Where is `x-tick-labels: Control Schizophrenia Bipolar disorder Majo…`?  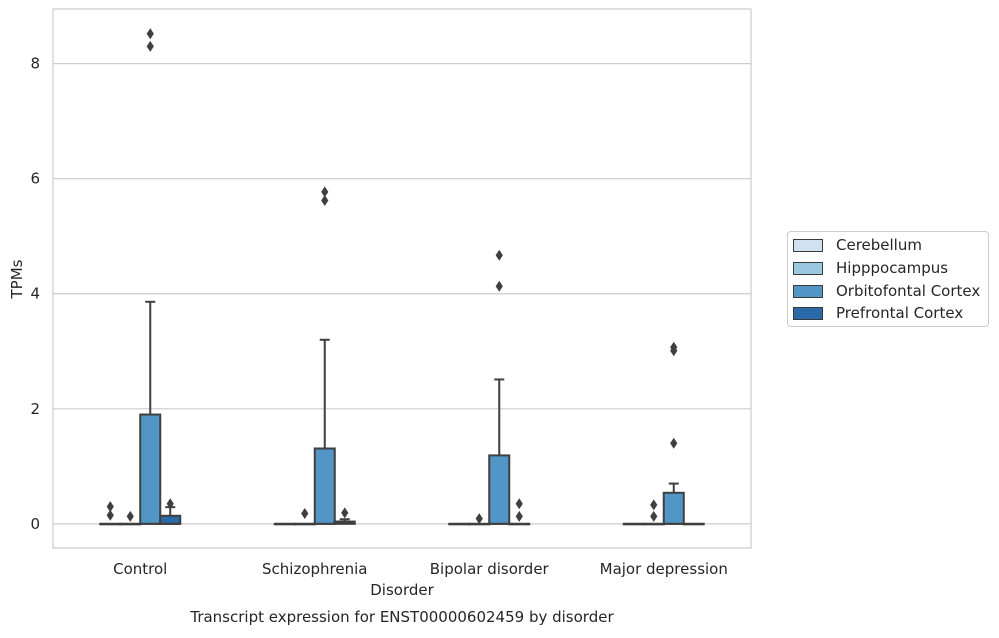 x-tick-labels: Control Schizophrenia Bipolar disorder Majo… is located at coordinates (420, 569).